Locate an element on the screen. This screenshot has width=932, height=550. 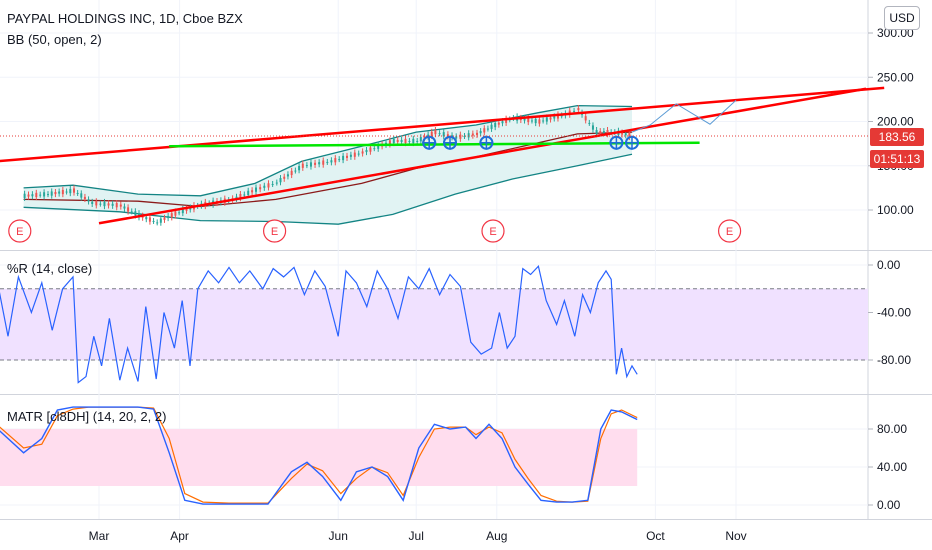
x-tick-label: Jul is located at coordinates (416, 536).